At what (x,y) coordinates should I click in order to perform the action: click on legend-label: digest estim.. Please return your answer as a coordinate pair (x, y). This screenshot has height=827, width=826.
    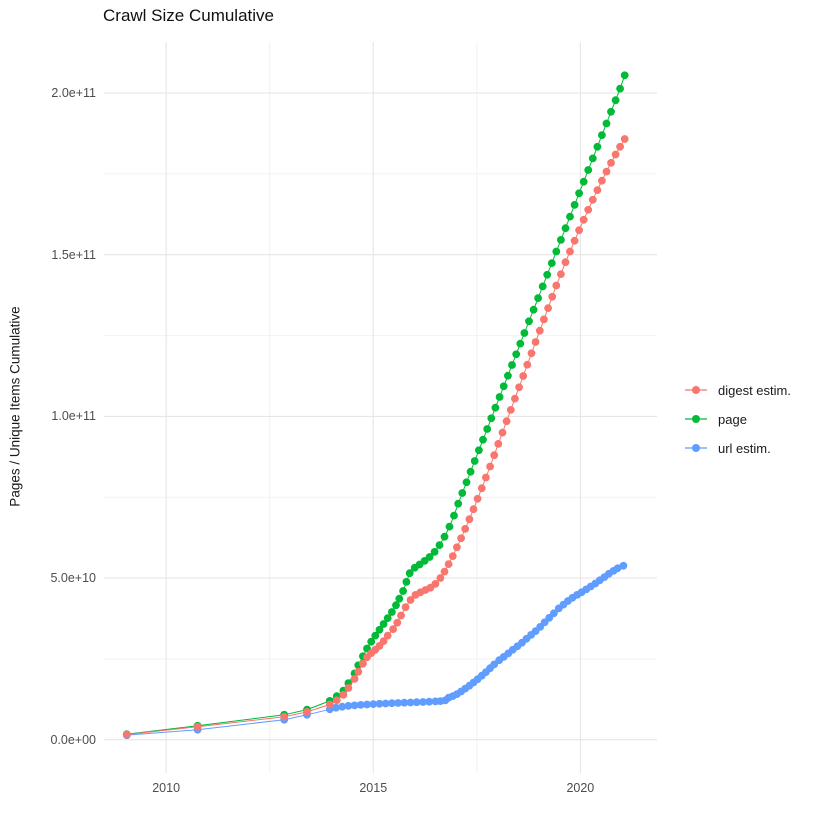
    Looking at the image, I should click on (754, 390).